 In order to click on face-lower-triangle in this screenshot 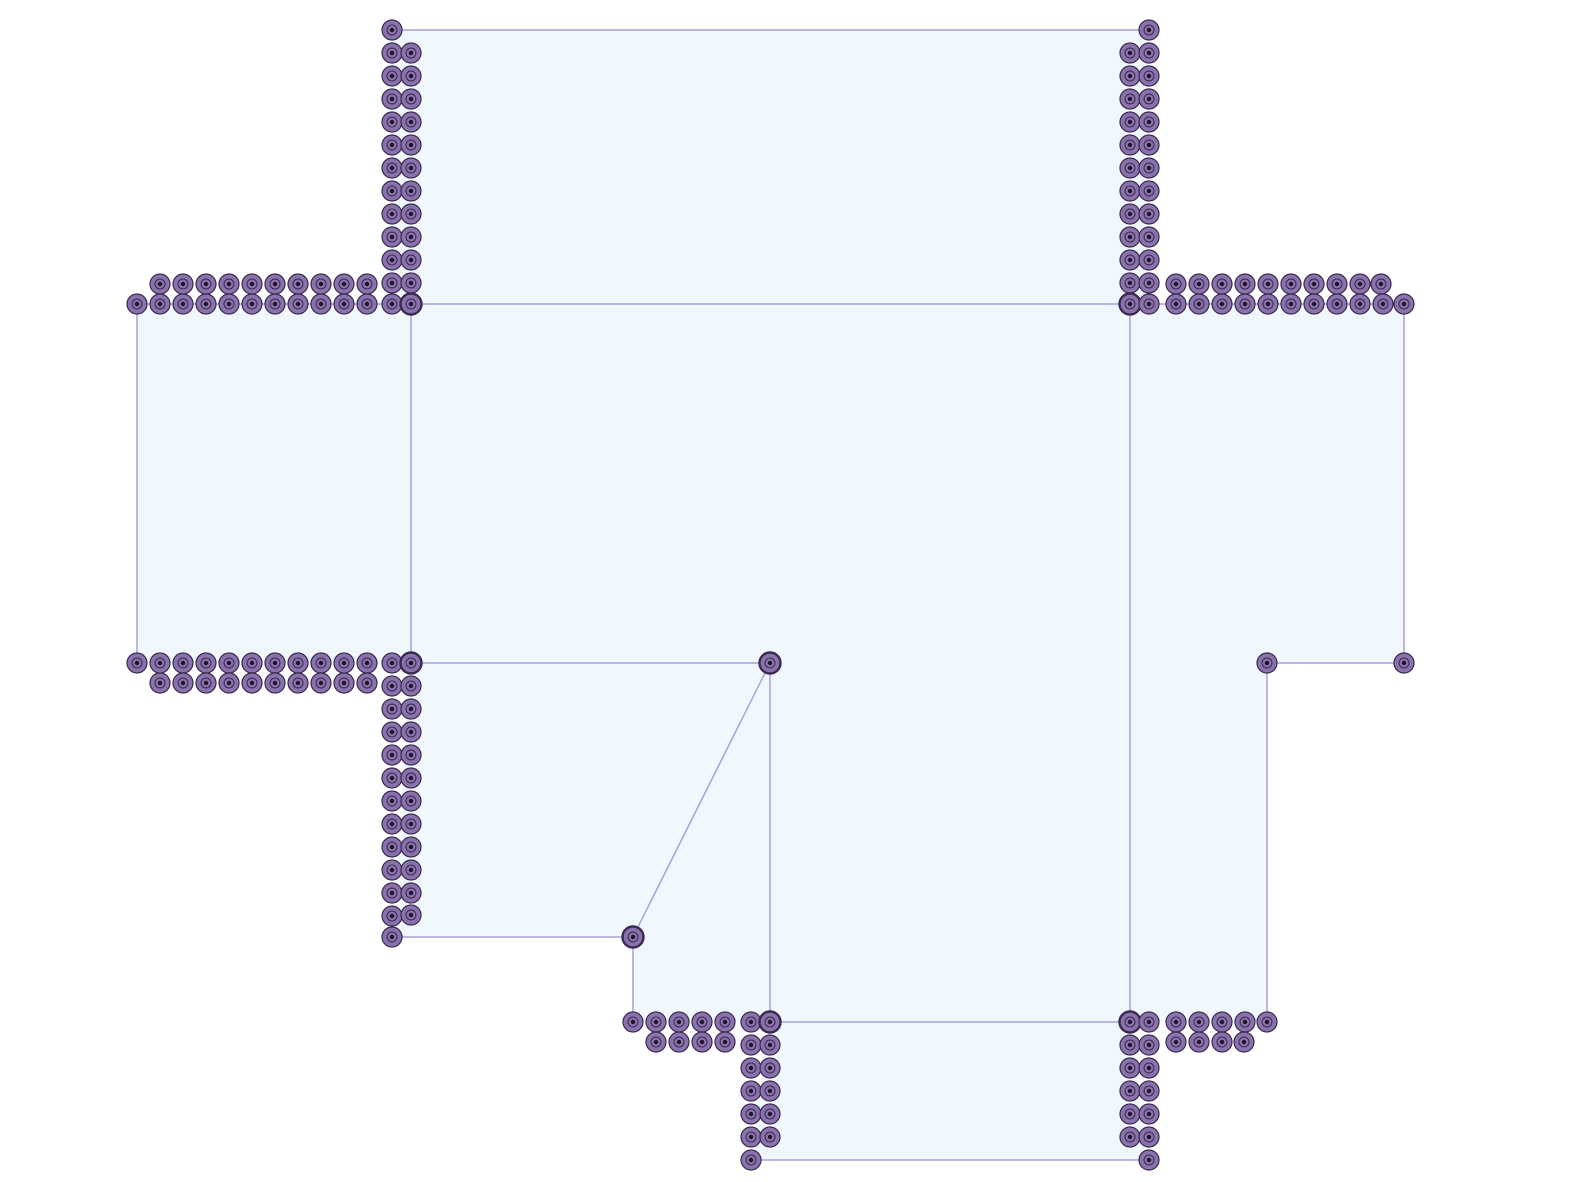, I will do `click(701, 842)`.